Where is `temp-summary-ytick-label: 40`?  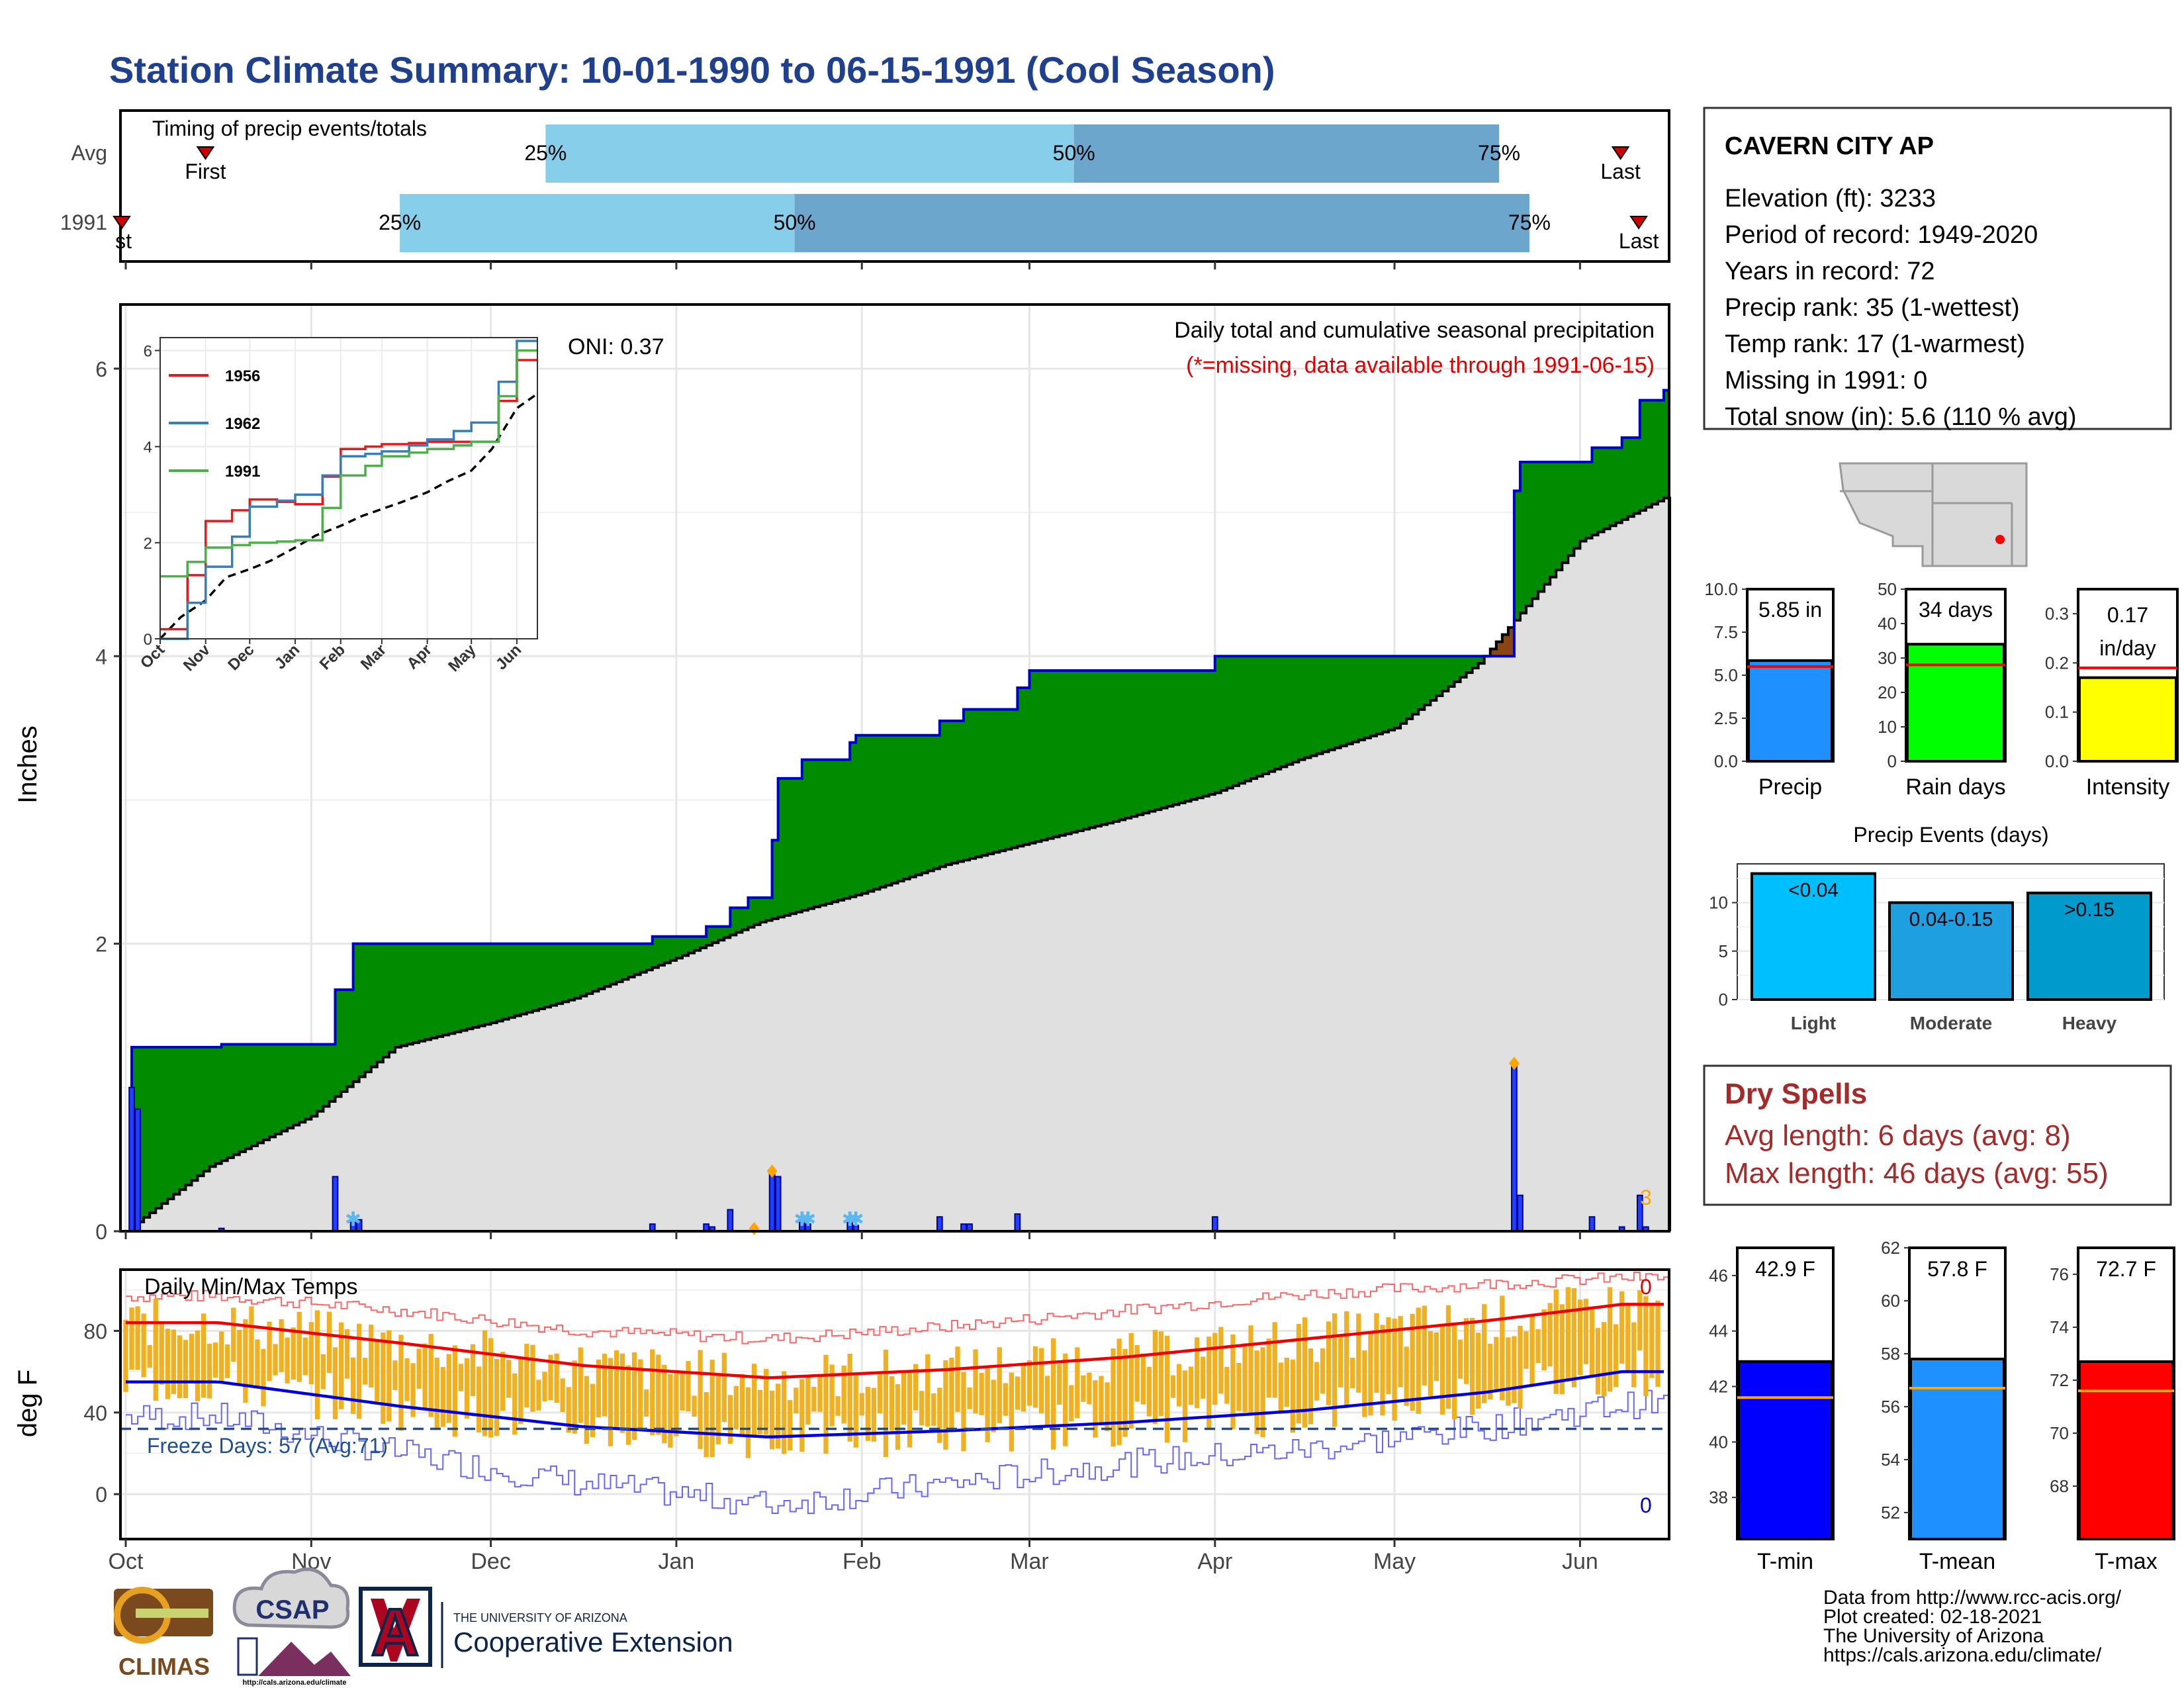
temp-summary-ytick-label: 40 is located at coordinates (1718, 1442).